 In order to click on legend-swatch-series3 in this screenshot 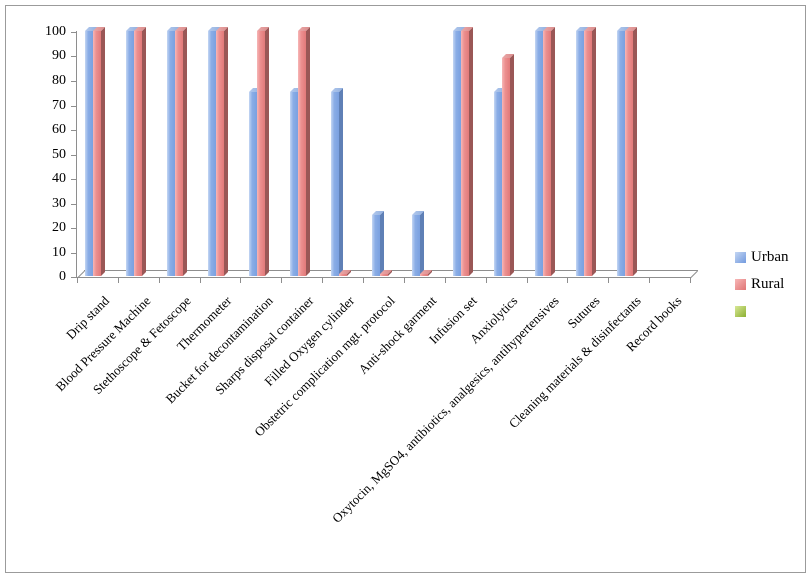, I will do `click(740, 311)`.